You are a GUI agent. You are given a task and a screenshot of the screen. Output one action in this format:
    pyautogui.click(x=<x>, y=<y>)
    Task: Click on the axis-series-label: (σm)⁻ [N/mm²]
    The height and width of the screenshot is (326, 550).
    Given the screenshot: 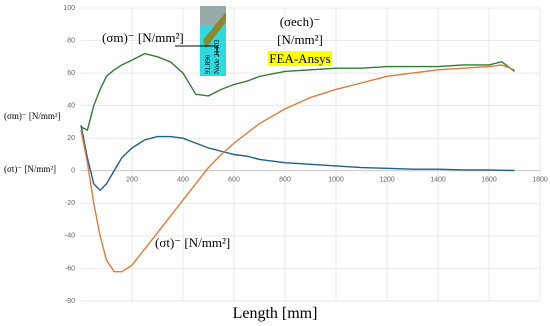 What is the action you would take?
    pyautogui.click(x=32, y=116)
    